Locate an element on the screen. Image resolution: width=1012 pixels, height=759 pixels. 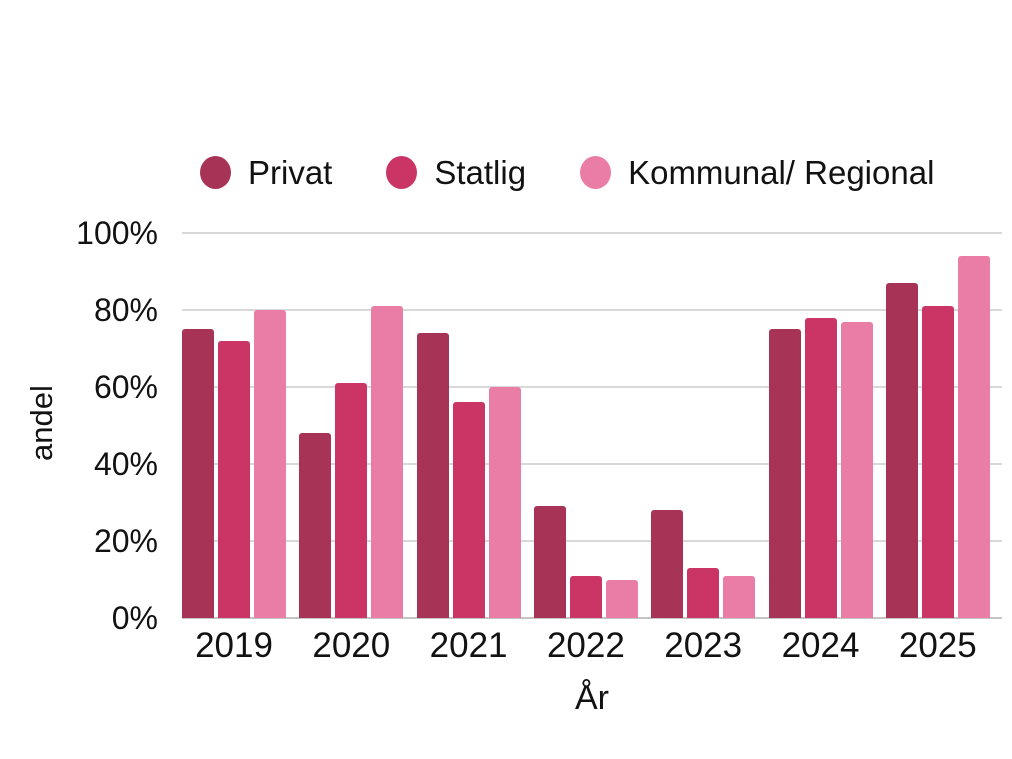
x-axis-tick-label: 2023 is located at coordinates (703, 645).